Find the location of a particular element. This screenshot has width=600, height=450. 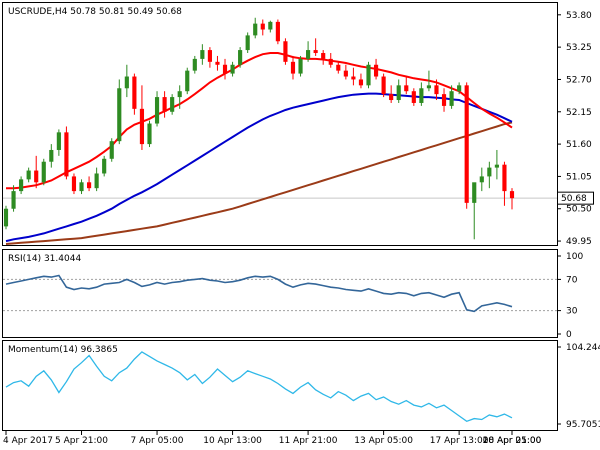

y-tick-label: 49.95 is located at coordinates (579, 242).